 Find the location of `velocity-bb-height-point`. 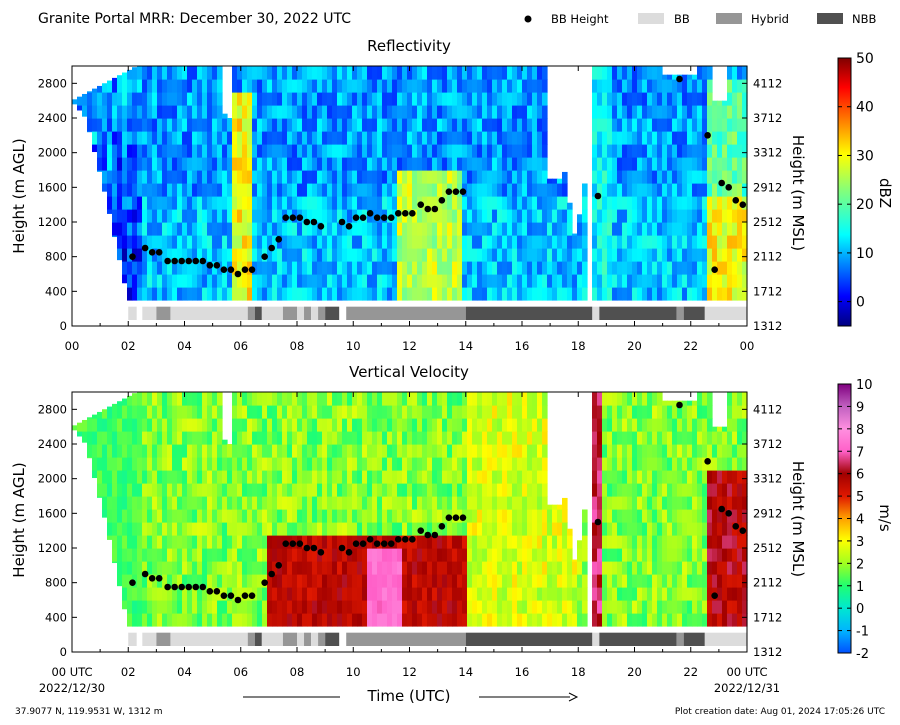

velocity-bb-height-point is located at coordinates (370, 539).